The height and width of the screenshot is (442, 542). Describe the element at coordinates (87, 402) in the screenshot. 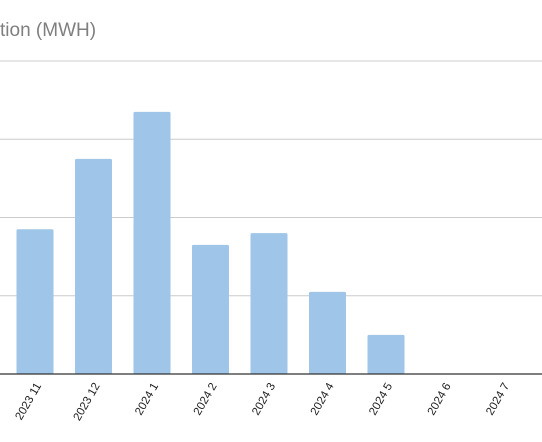

I see `x-tick-label: 2023 12` at that location.